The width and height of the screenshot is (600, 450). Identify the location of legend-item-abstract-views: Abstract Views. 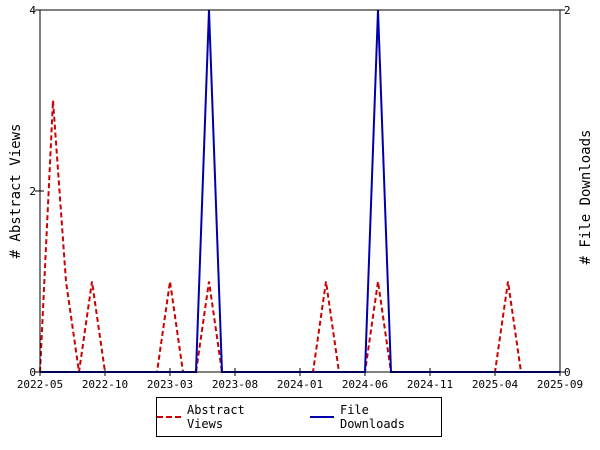
(222, 417).